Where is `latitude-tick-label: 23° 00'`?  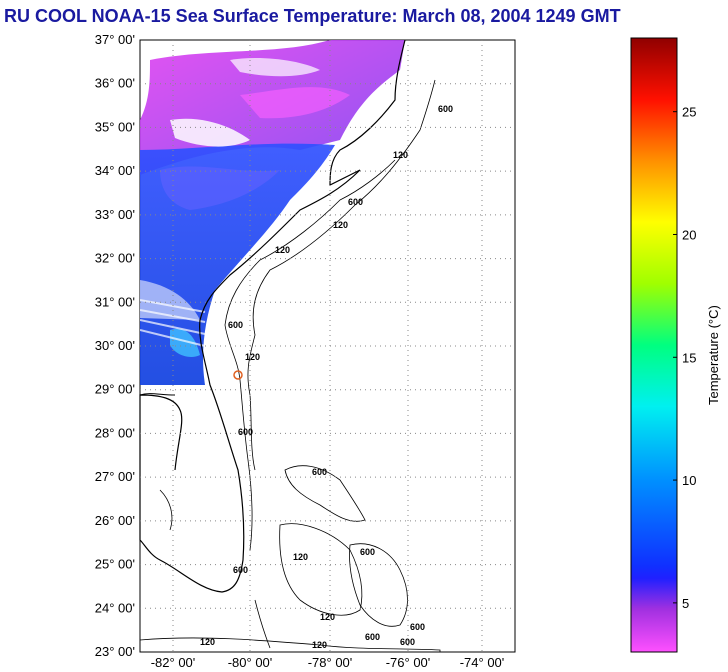 latitude-tick-label: 23° 00' is located at coordinates (115, 651).